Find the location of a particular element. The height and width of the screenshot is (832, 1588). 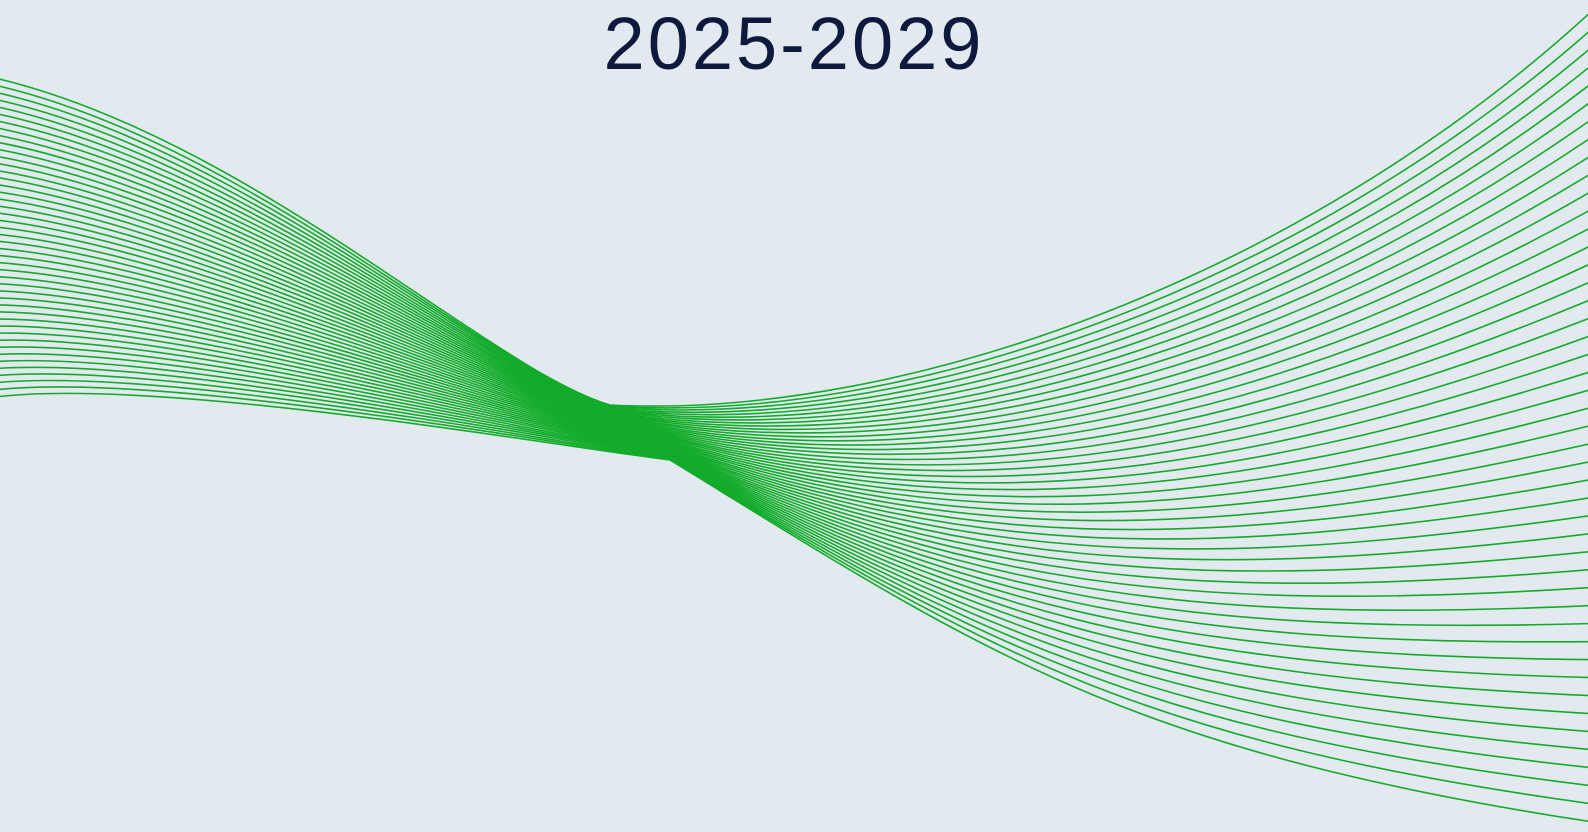

page-title: 2025-2029 is located at coordinates (794, 43).